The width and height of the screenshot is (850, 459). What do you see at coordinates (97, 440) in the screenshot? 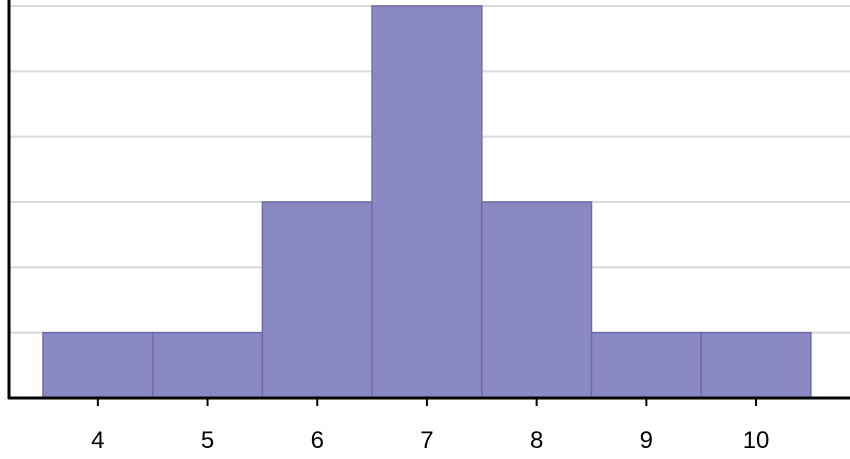
I see `x-tick-label-4: 4` at bounding box center [97, 440].